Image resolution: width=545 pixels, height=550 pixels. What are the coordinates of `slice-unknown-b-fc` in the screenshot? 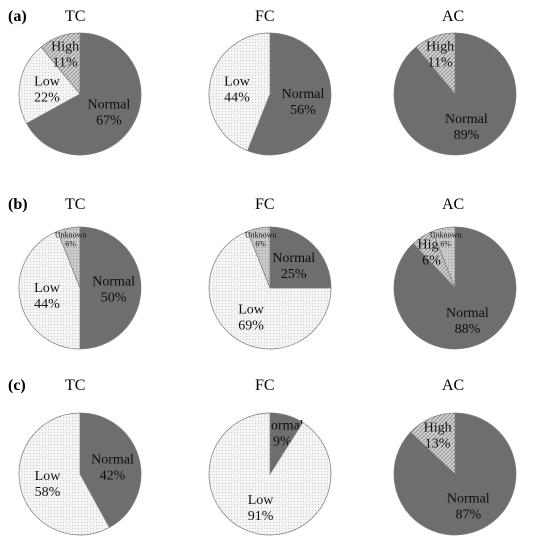 It's located at (259, 257).